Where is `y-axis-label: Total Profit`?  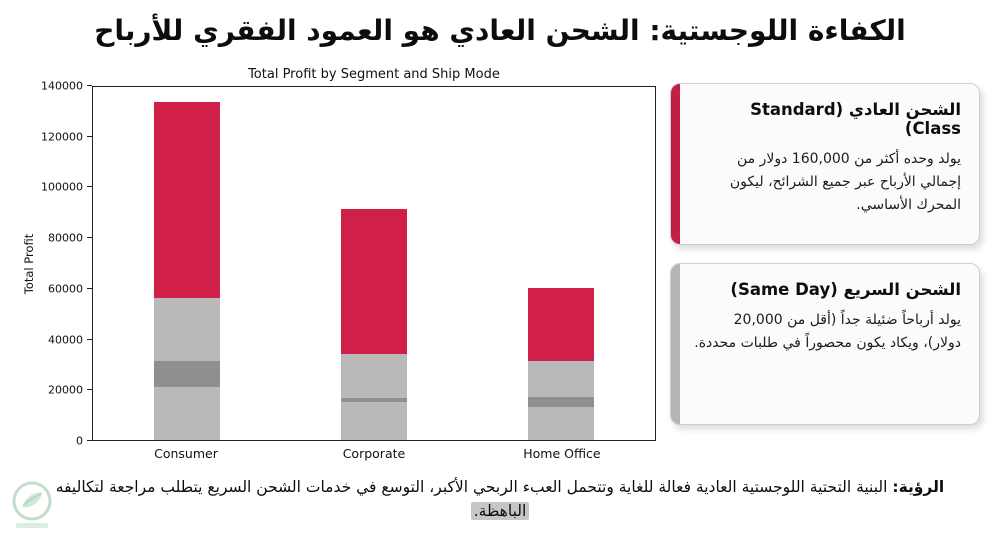
y-axis-label: Total Profit is located at coordinates (29, 263).